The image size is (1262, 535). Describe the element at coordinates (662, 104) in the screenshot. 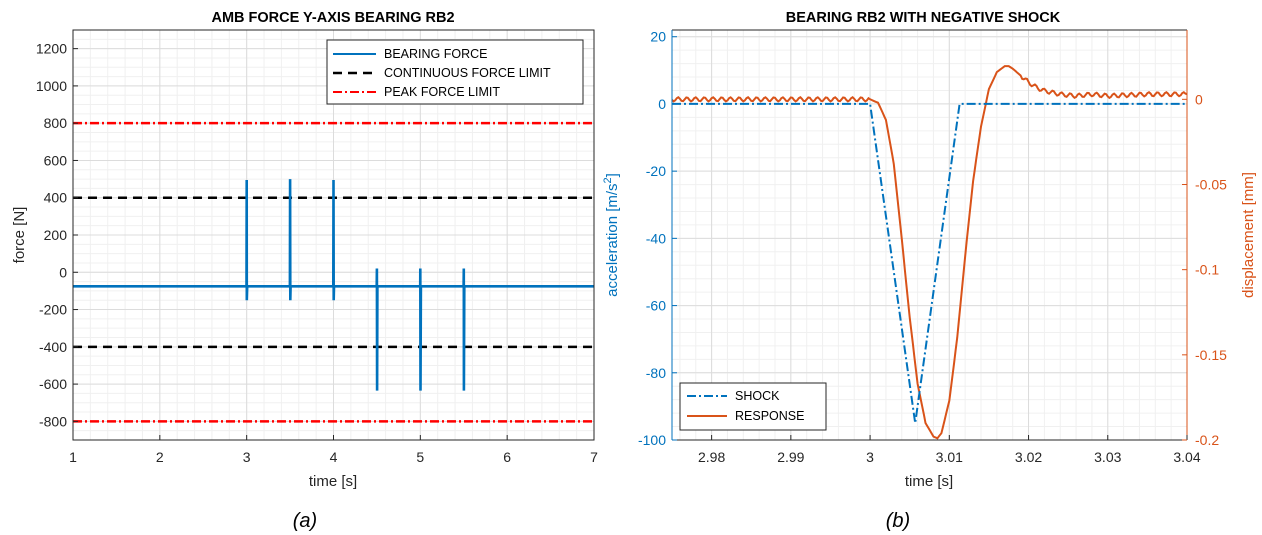

I see `y-left-tick-label: 0` at that location.